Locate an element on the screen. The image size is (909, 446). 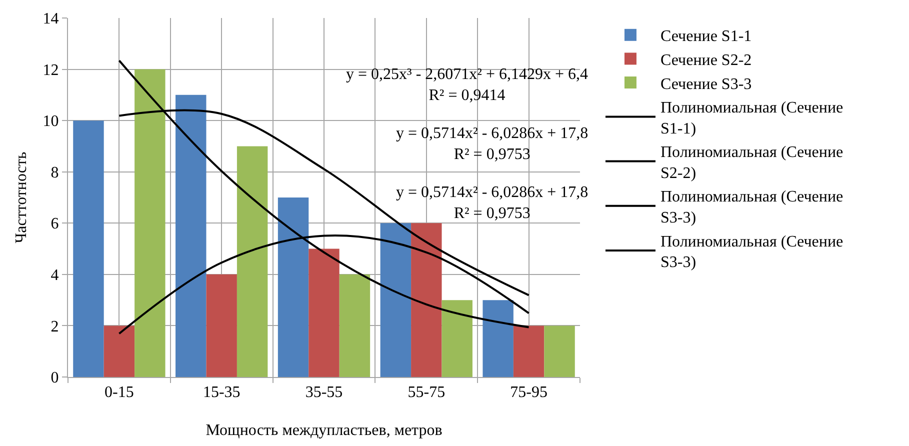
x-tick-label: 35-55 is located at coordinates (324, 393).